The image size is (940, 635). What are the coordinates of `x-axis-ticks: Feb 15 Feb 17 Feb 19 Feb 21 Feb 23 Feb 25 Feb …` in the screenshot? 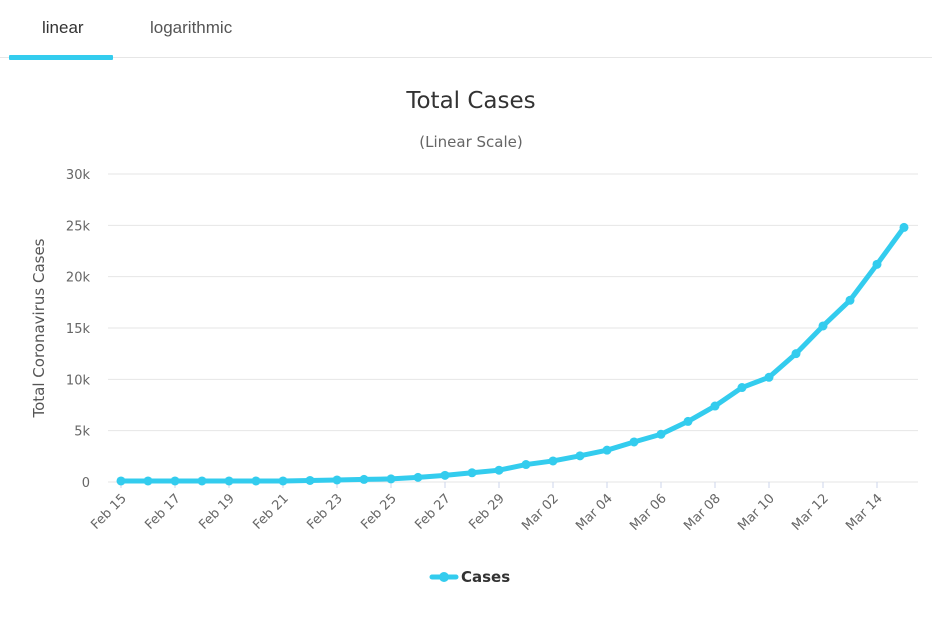 It's located at (487, 508).